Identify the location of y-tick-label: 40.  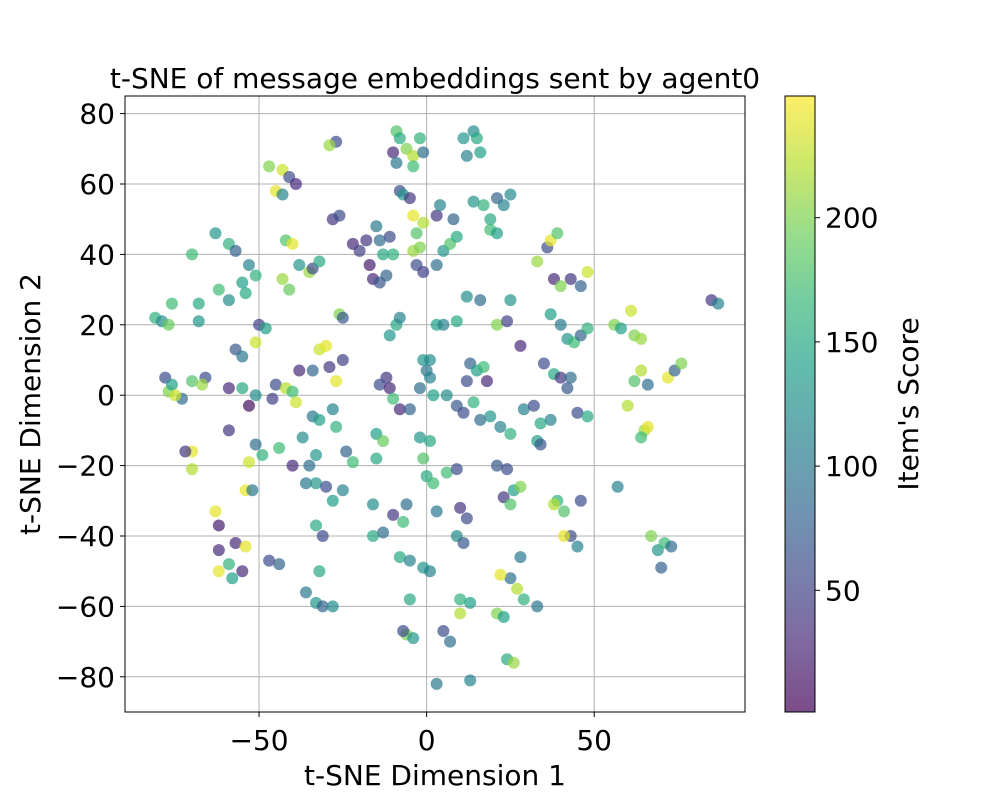
(97, 254).